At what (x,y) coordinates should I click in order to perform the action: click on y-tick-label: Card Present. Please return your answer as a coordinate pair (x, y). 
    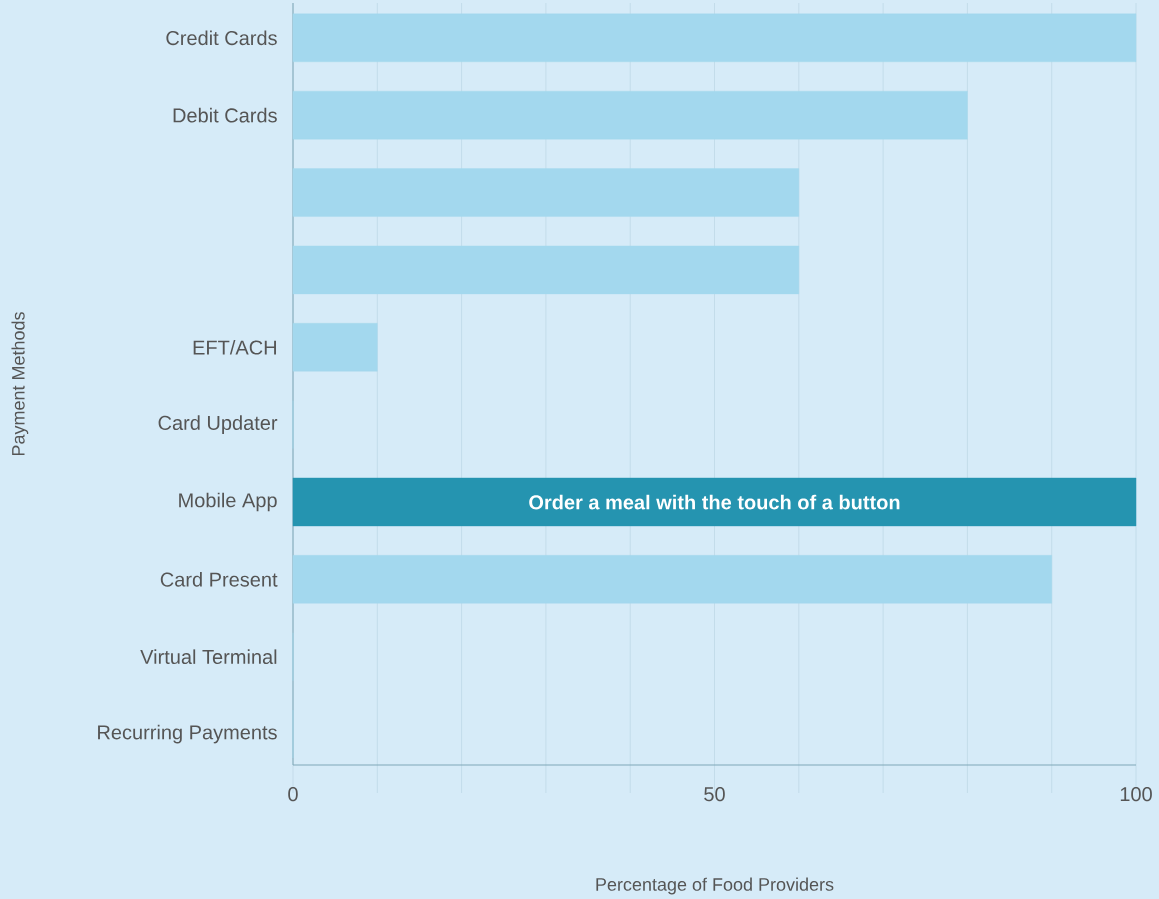
    Looking at the image, I should click on (219, 579).